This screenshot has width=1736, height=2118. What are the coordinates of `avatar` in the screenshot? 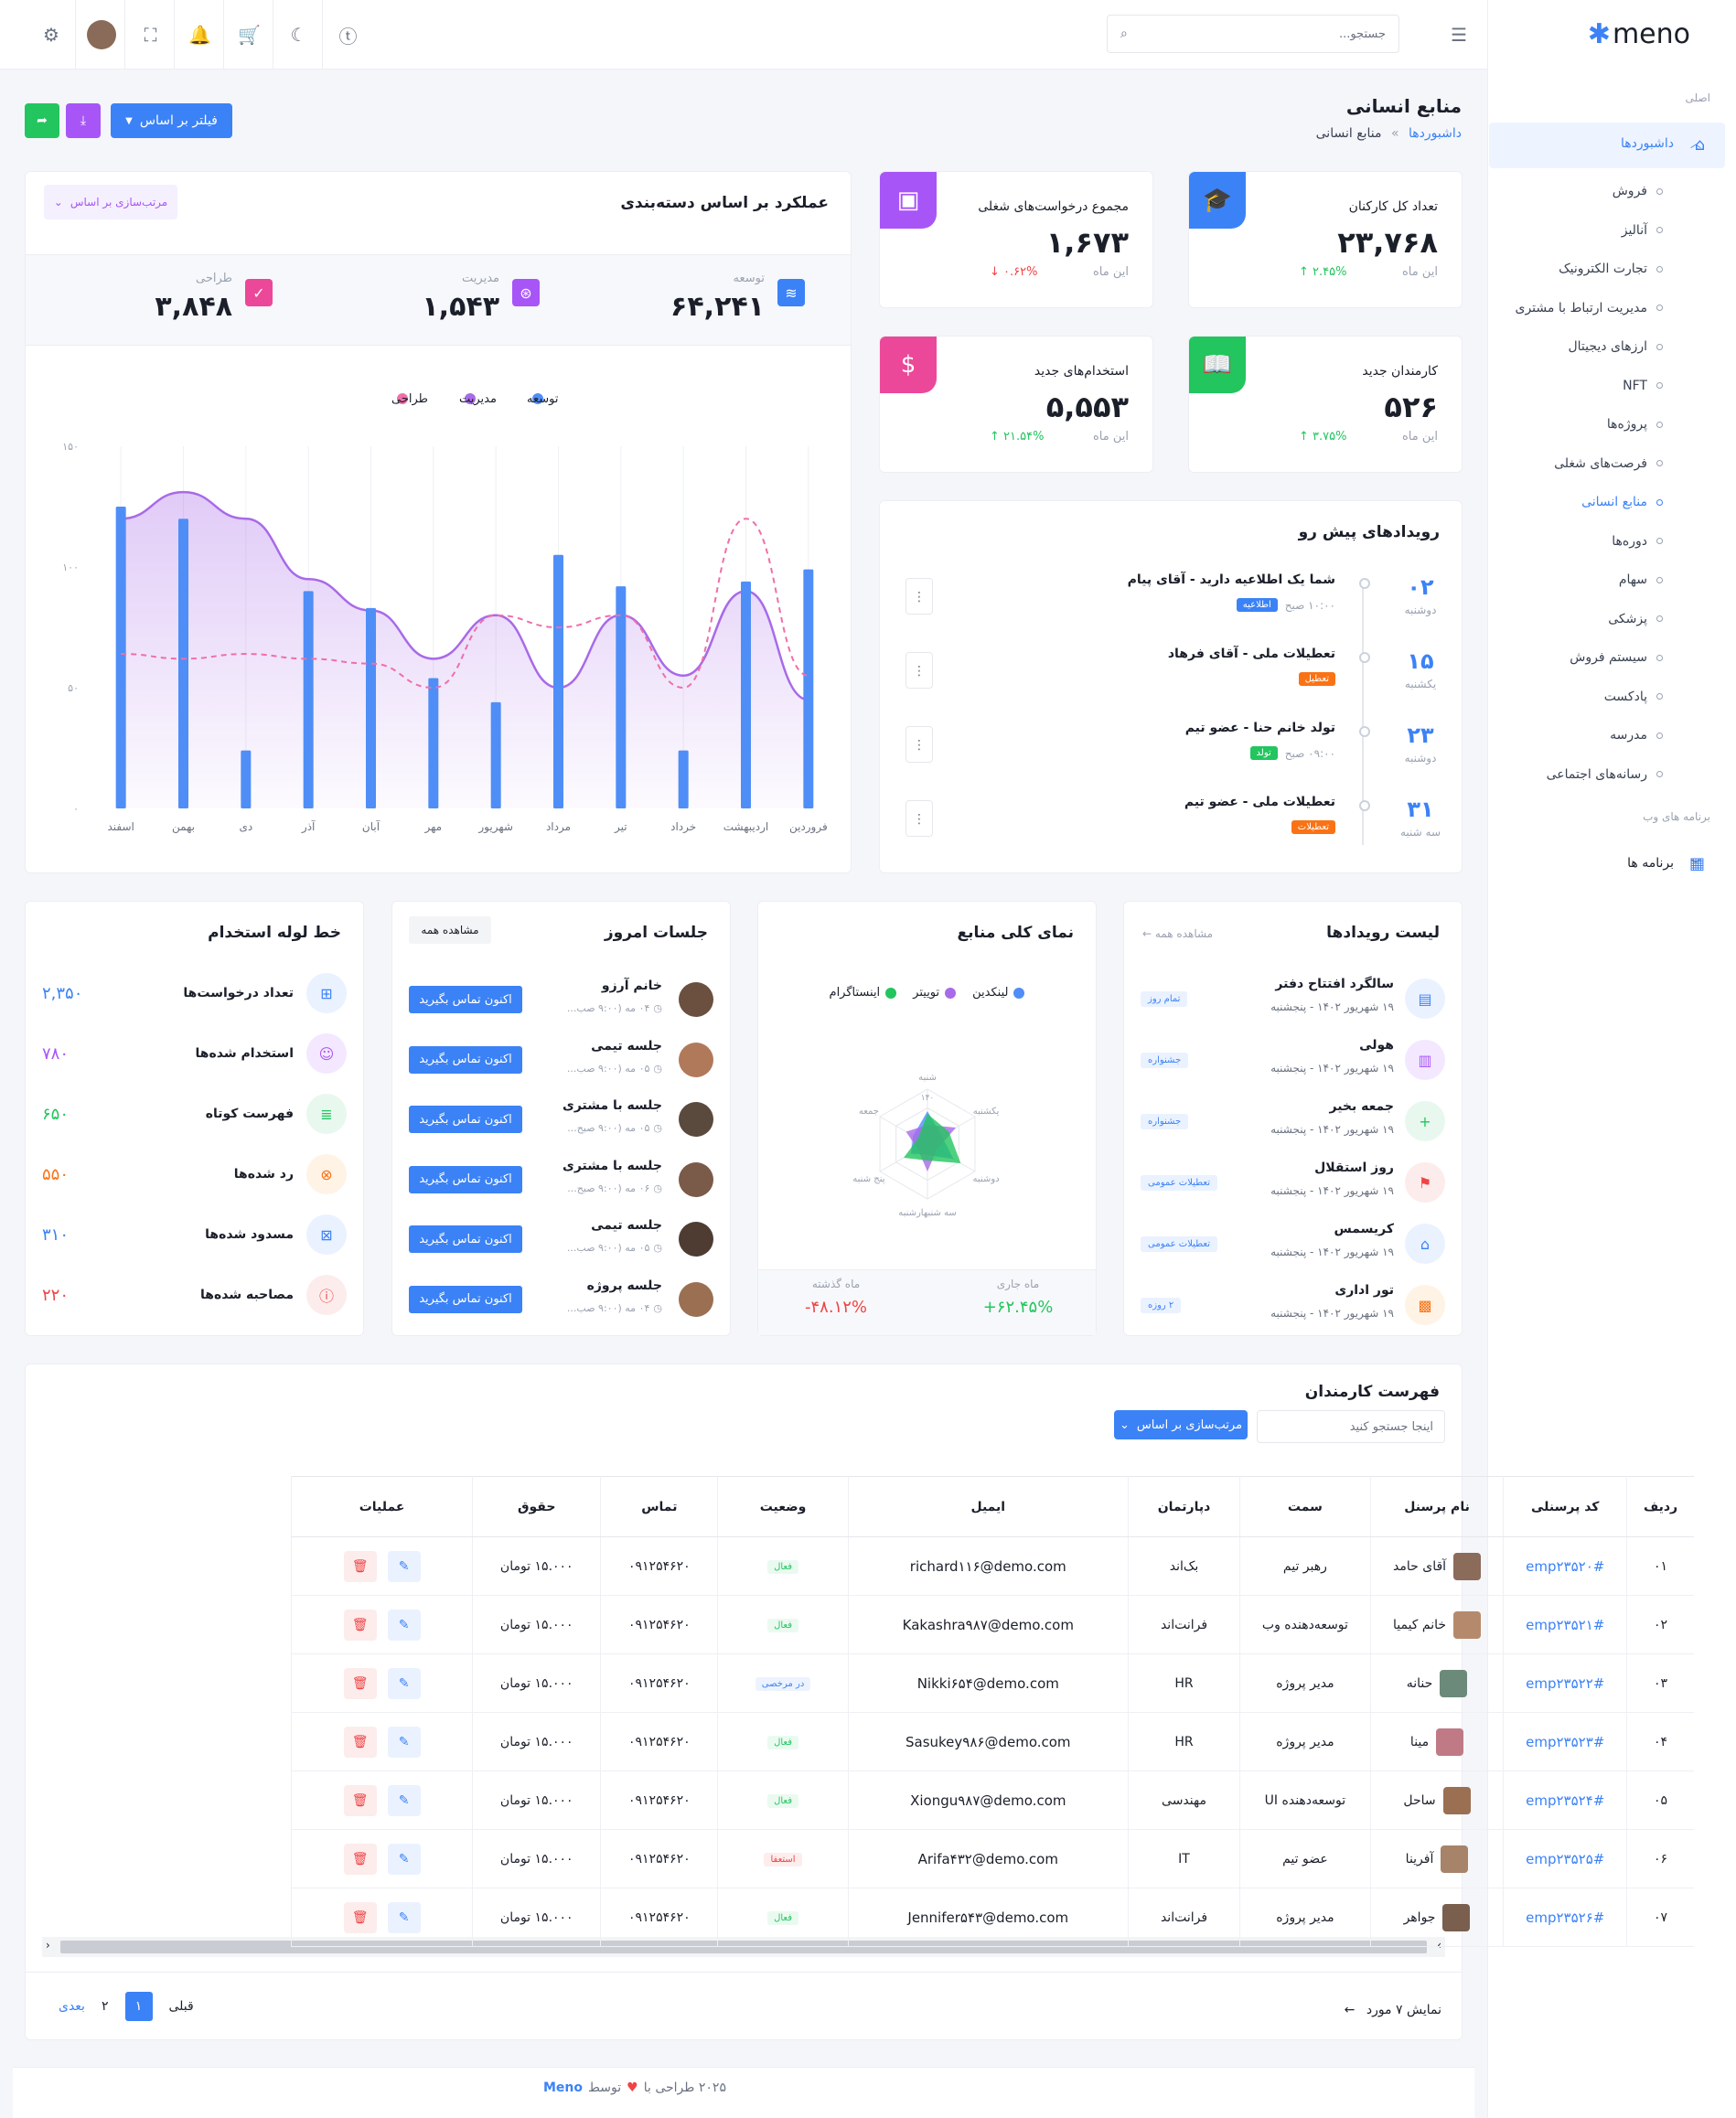 It's located at (101, 35).